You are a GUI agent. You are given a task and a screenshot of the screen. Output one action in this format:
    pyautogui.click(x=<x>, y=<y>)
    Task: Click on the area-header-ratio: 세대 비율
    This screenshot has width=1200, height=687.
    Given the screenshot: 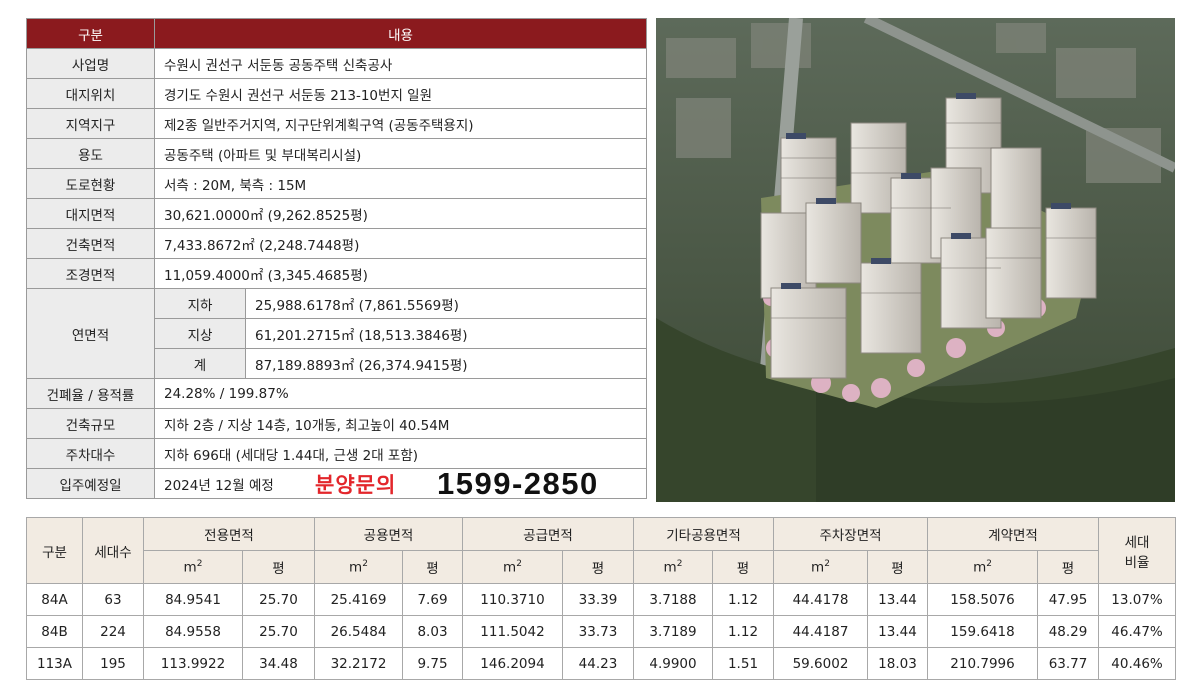 What is the action you would take?
    pyautogui.click(x=1137, y=550)
    